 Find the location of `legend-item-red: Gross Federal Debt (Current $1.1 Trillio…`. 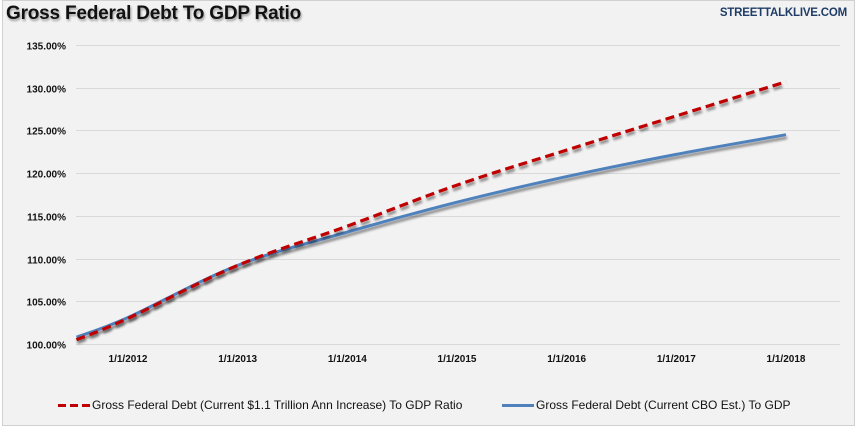

legend-item-red: Gross Federal Debt (Current $1.1 Trillio… is located at coordinates (260, 405).